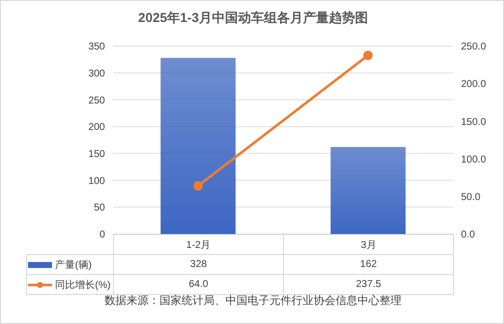  What do you see at coordinates (97, 128) in the screenshot?
I see `y-tick-label: 200` at bounding box center [97, 128].